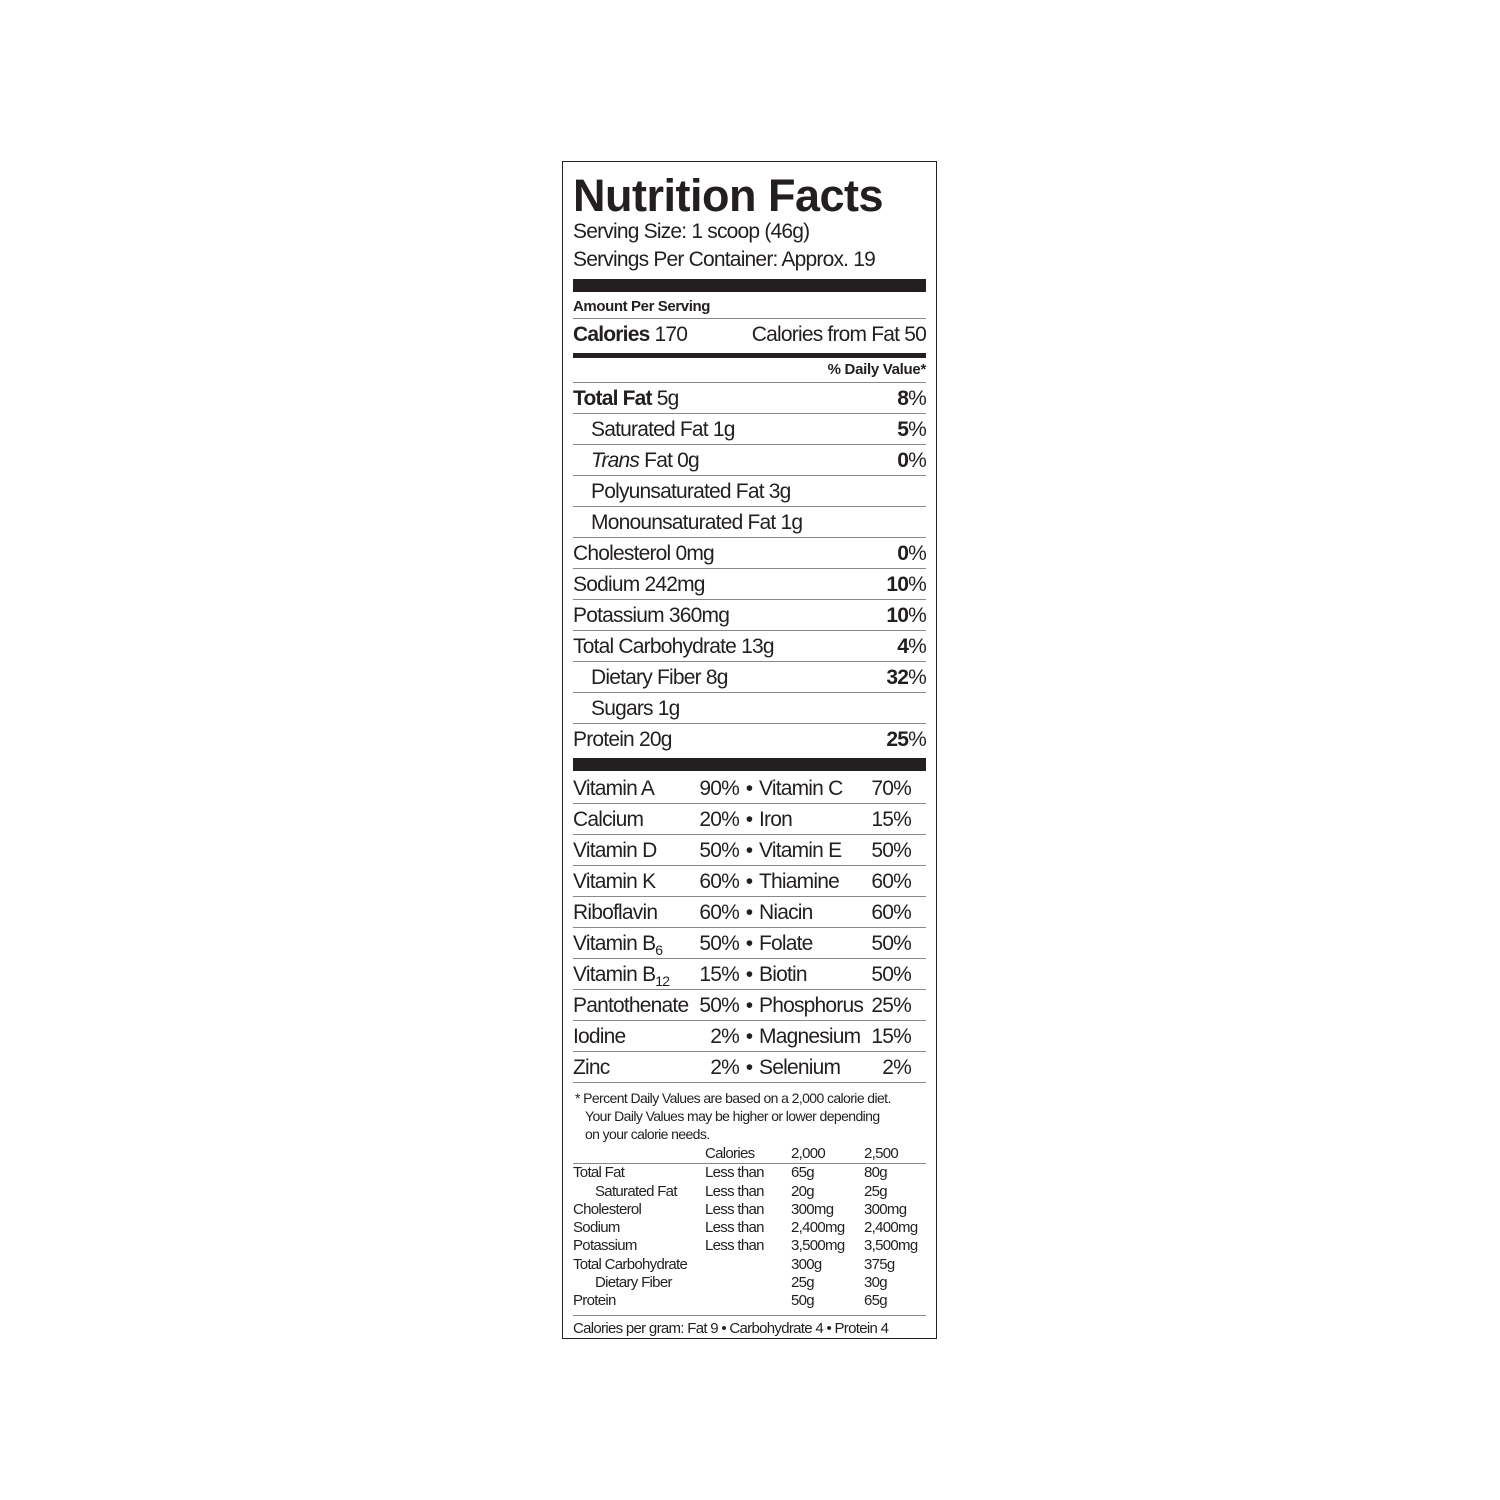 The width and height of the screenshot is (1500, 1500). I want to click on nutrient-amount: 3g, so click(780, 491).